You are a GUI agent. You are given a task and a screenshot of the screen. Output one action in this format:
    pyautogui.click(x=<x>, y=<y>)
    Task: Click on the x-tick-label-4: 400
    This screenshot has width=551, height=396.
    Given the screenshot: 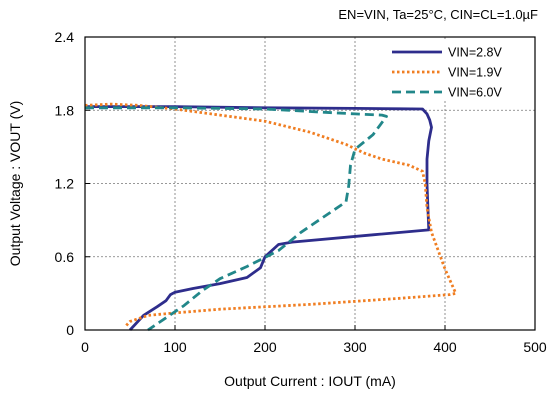 What is the action you would take?
    pyautogui.click(x=445, y=347)
    